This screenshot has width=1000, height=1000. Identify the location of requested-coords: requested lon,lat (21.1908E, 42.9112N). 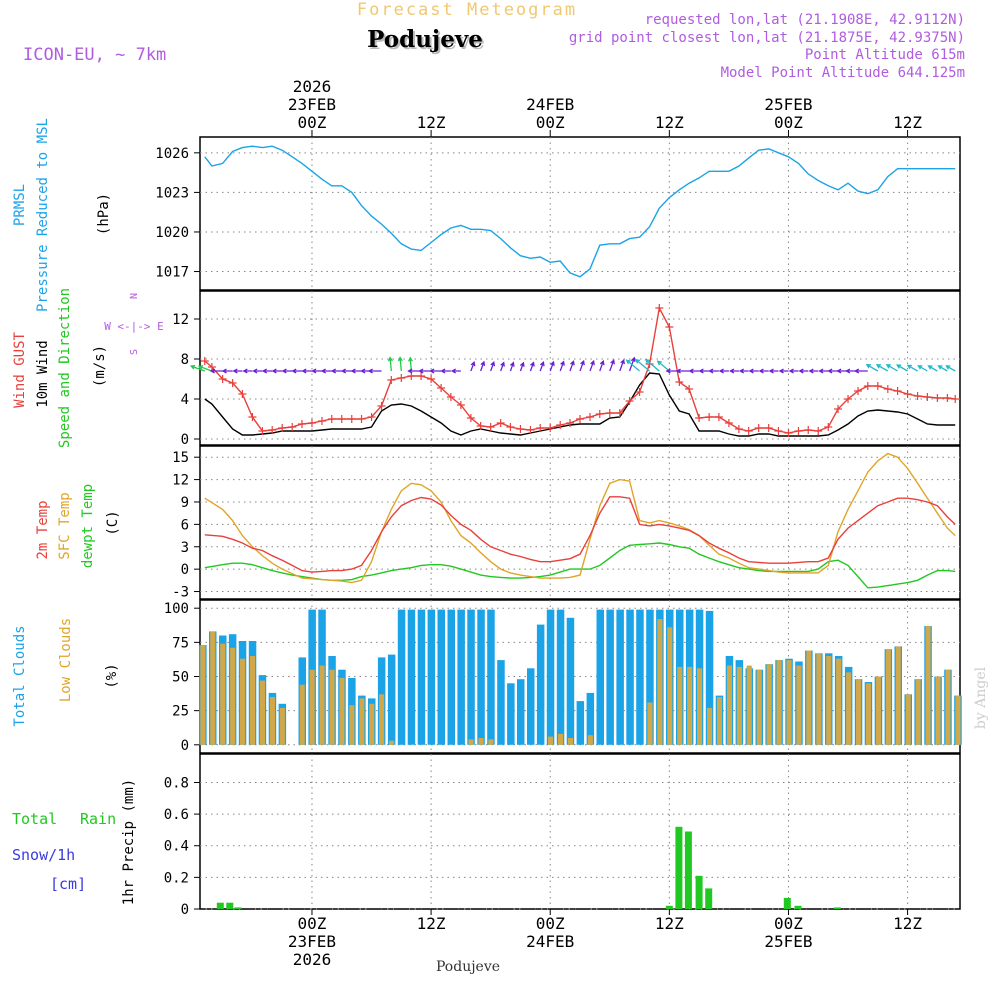
(805, 20).